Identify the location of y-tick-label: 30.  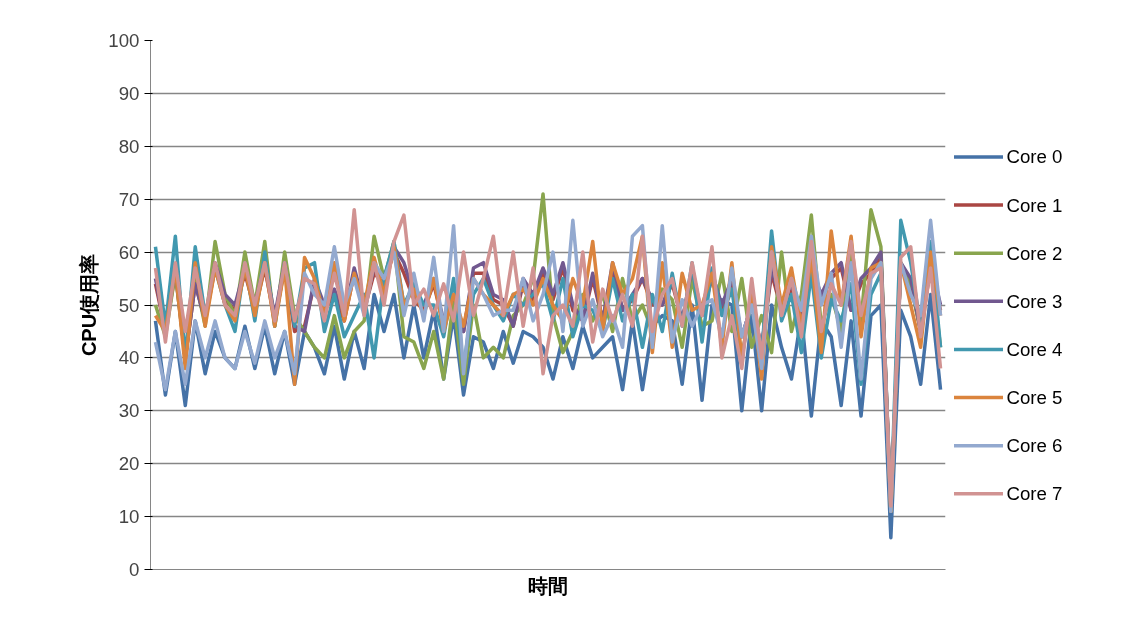
(129, 411).